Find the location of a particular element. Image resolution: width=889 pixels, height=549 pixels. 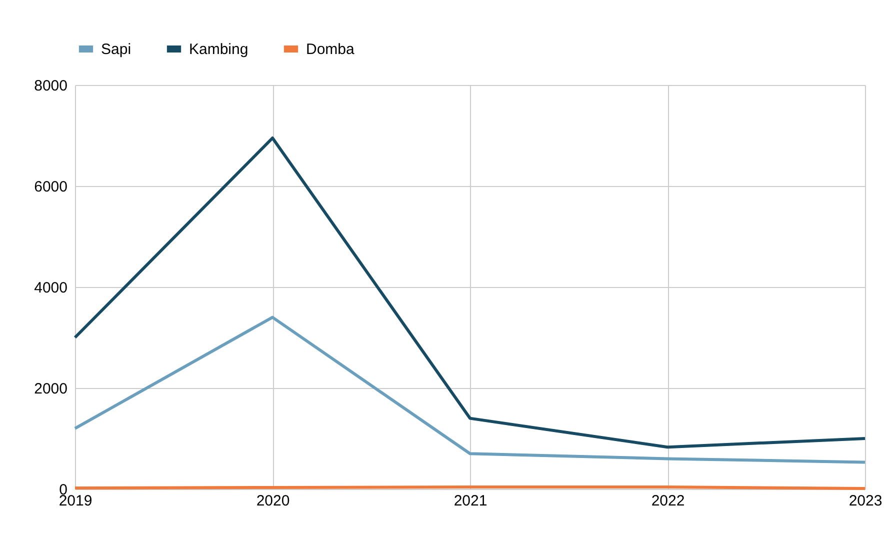

y-tick-label: 4000 is located at coordinates (51, 288).